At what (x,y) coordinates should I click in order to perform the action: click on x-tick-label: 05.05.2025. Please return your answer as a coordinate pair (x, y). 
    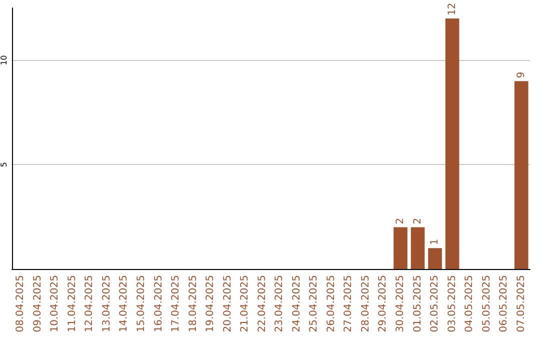
    Looking at the image, I should click on (486, 303).